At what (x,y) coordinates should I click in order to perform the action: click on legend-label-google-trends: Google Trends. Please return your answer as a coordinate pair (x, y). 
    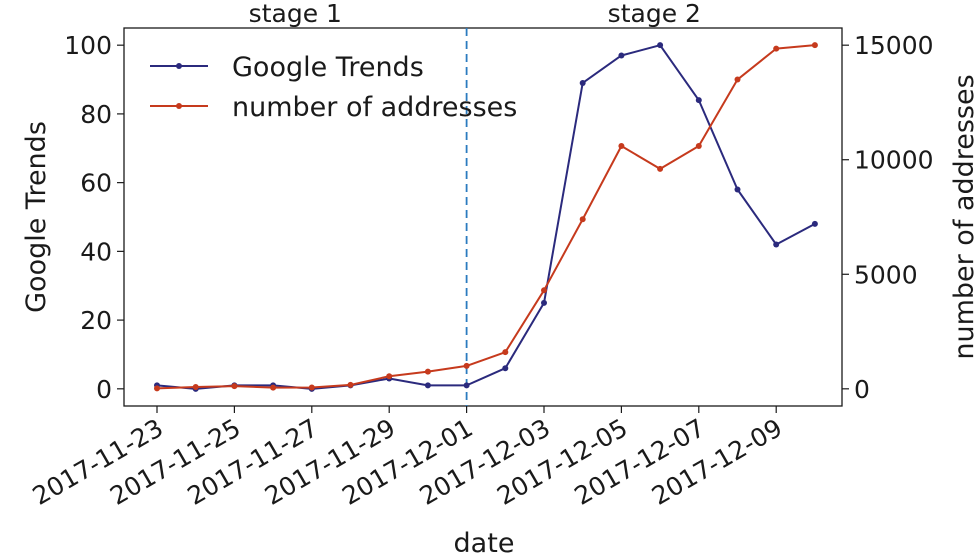
    Looking at the image, I should click on (328, 67).